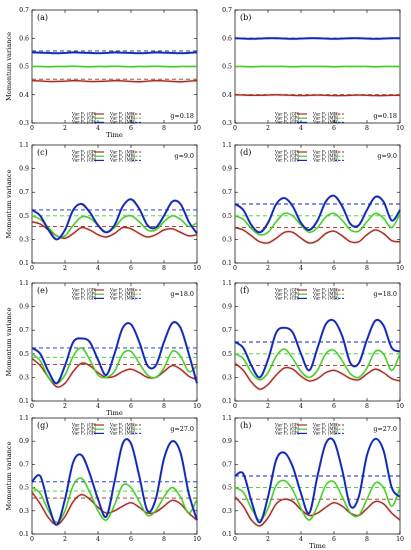 This screenshot has height=550, width=411. I want to click on panel-tag: (f), so click(244, 290).